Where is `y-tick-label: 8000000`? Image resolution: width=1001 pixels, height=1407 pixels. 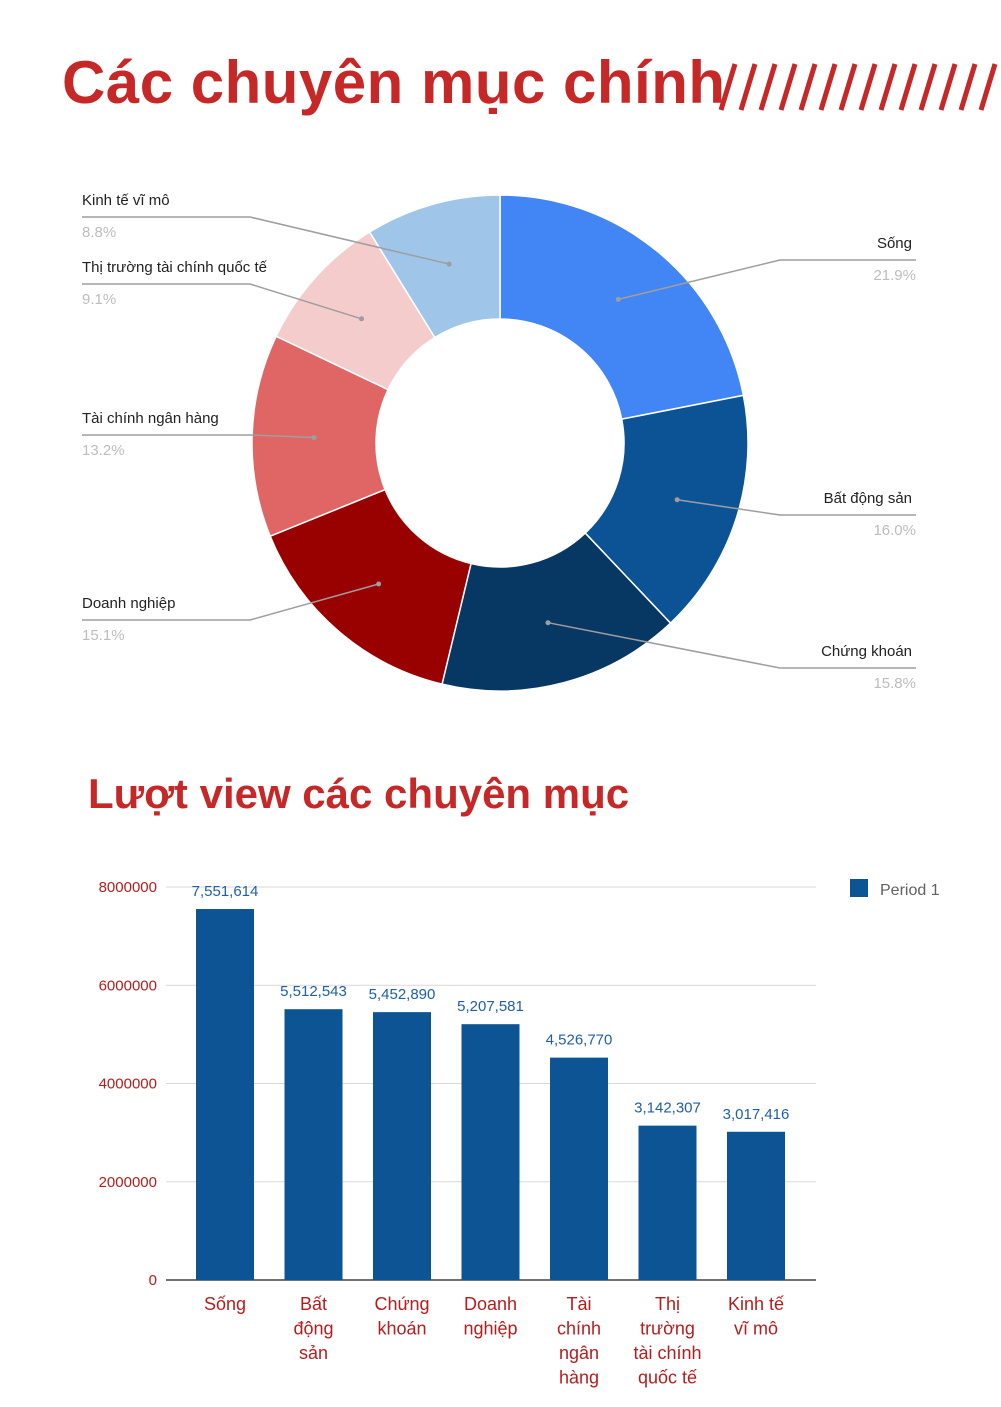 y-tick-label: 8000000 is located at coordinates (128, 887).